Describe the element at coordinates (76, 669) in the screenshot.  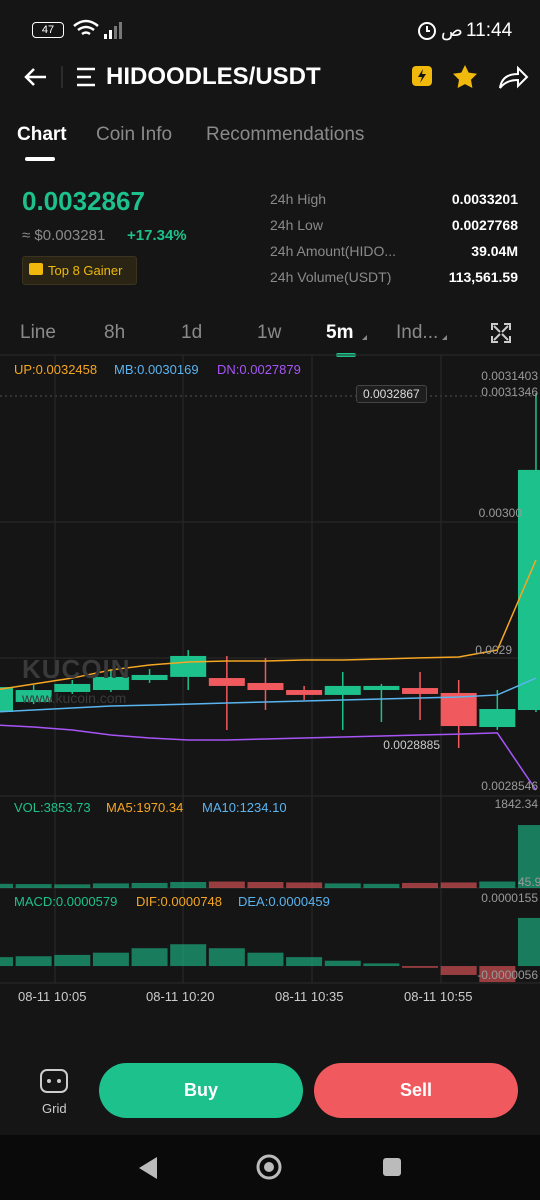
I see `watermark: KUCOIN` at that location.